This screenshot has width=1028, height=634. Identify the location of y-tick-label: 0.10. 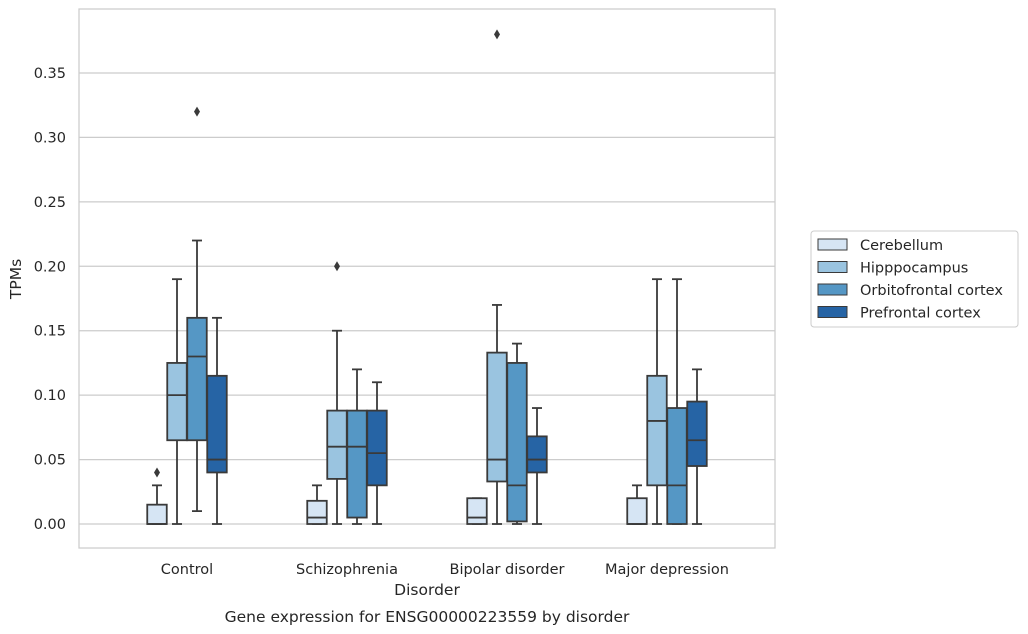
(50, 396).